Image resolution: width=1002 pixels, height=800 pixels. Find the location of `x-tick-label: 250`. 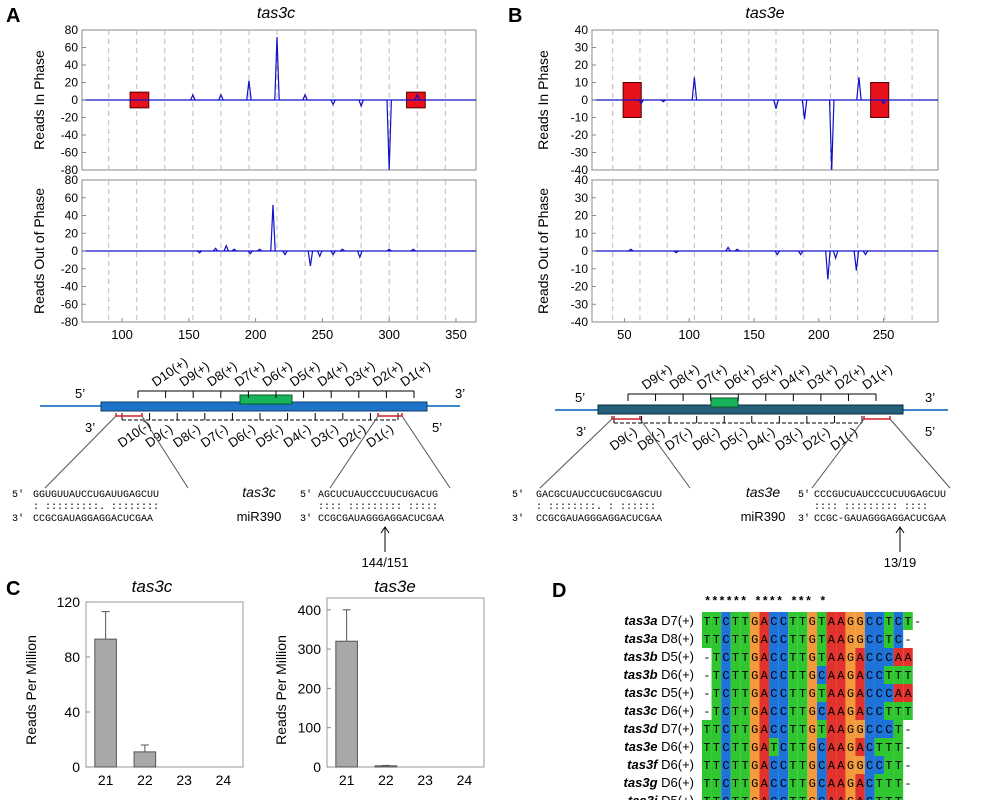

x-tick-label: 250 is located at coordinates (323, 334).